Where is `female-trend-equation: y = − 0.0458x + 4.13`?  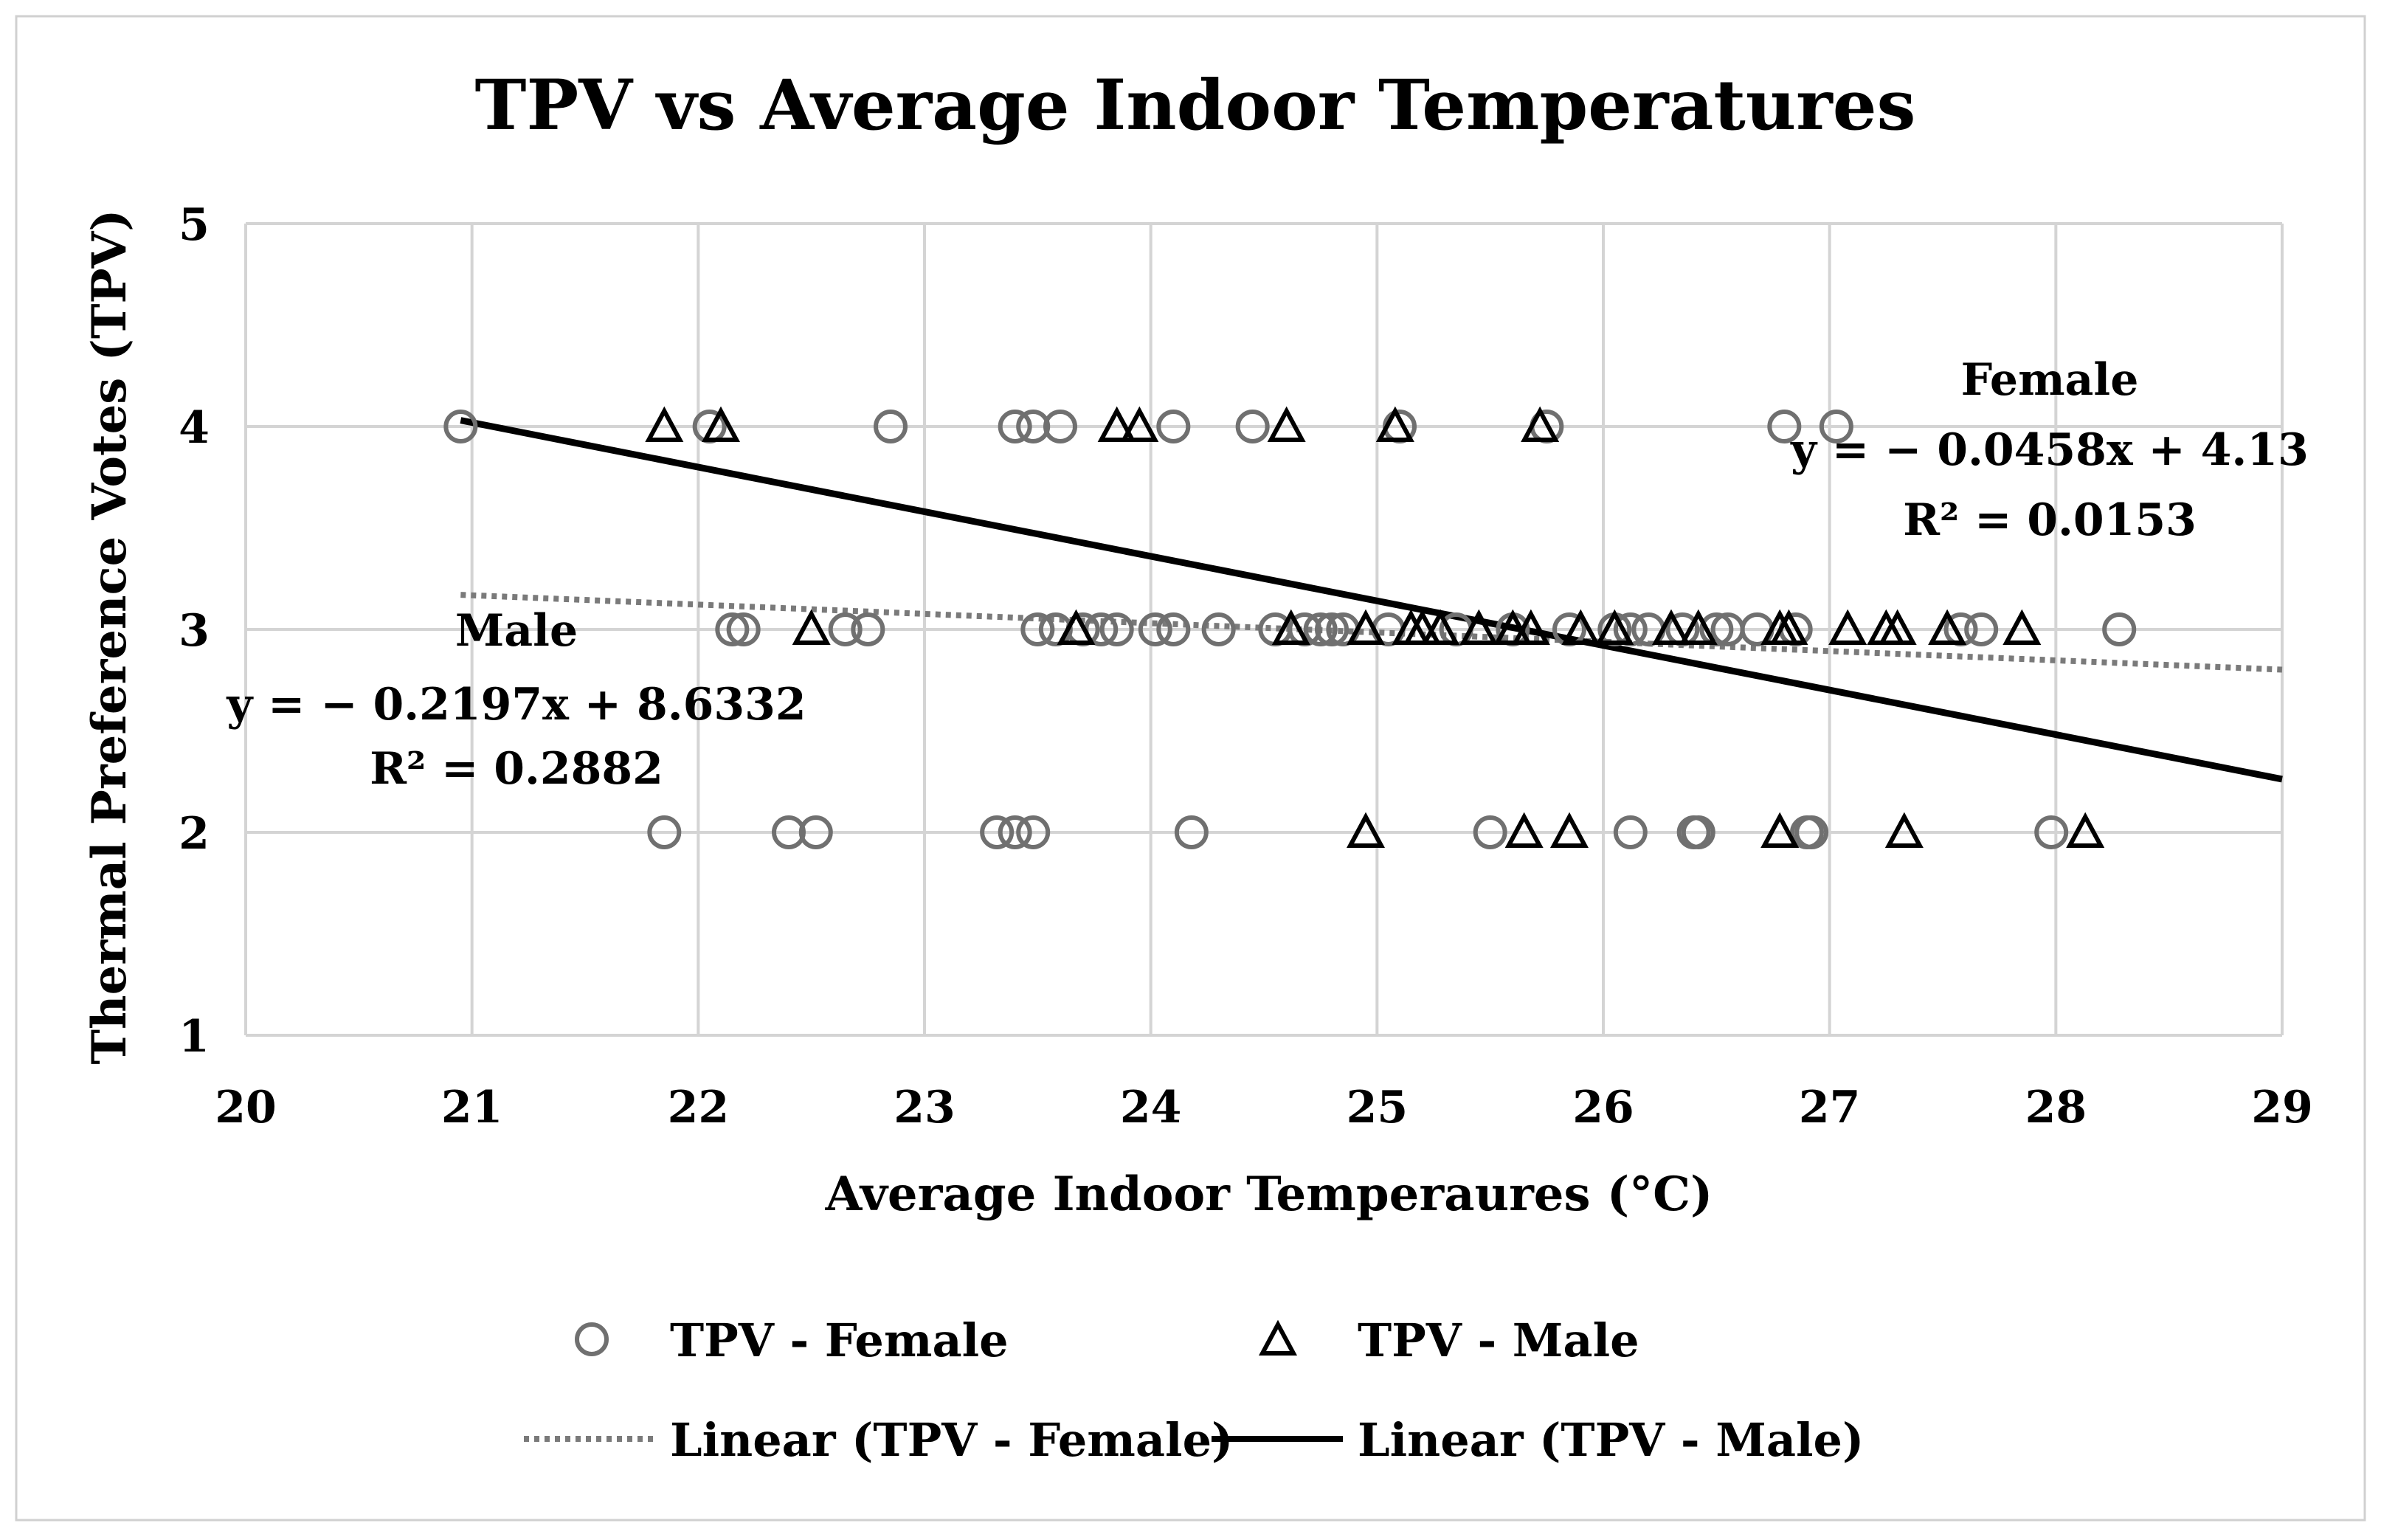
female-trend-equation: y = − 0.0458x + 4.13 is located at coordinates (2049, 450).